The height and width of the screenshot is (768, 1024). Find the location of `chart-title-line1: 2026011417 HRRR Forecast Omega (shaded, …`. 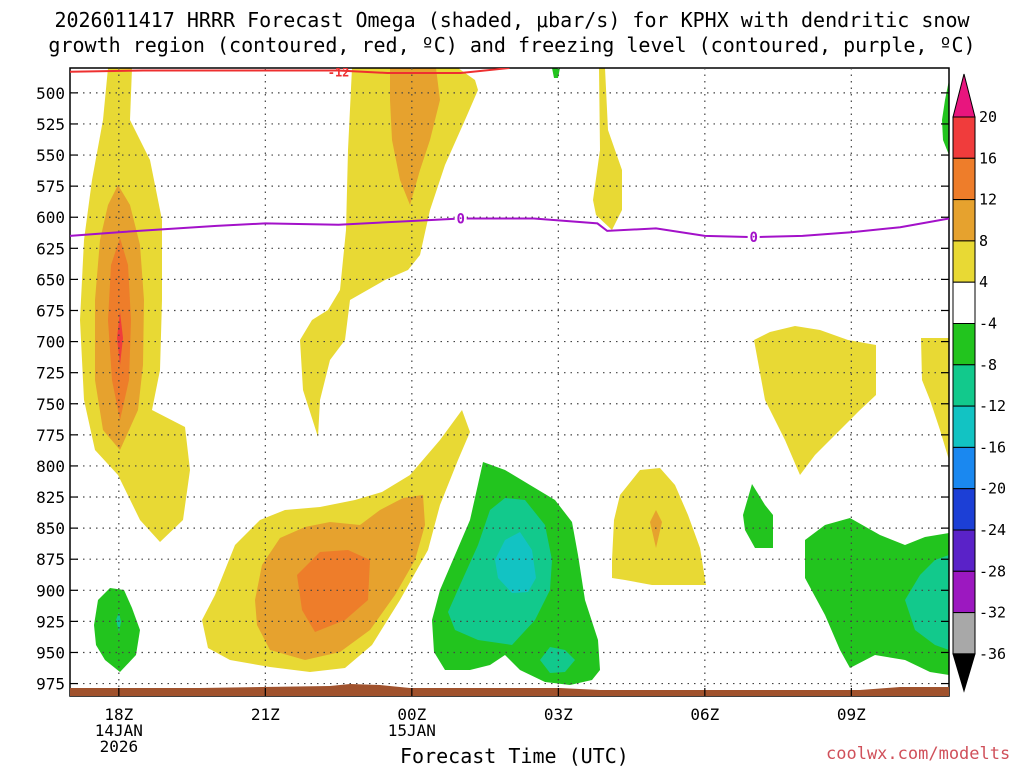

chart-title-line1: 2026011417 HRRR Forecast Omega (shaded, … is located at coordinates (512, 20).